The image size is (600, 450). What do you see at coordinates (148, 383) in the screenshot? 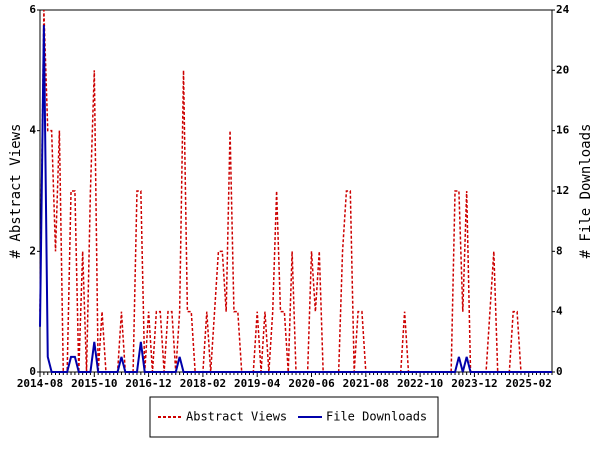
I see `x-tick-label: 2016-12` at bounding box center [148, 383].